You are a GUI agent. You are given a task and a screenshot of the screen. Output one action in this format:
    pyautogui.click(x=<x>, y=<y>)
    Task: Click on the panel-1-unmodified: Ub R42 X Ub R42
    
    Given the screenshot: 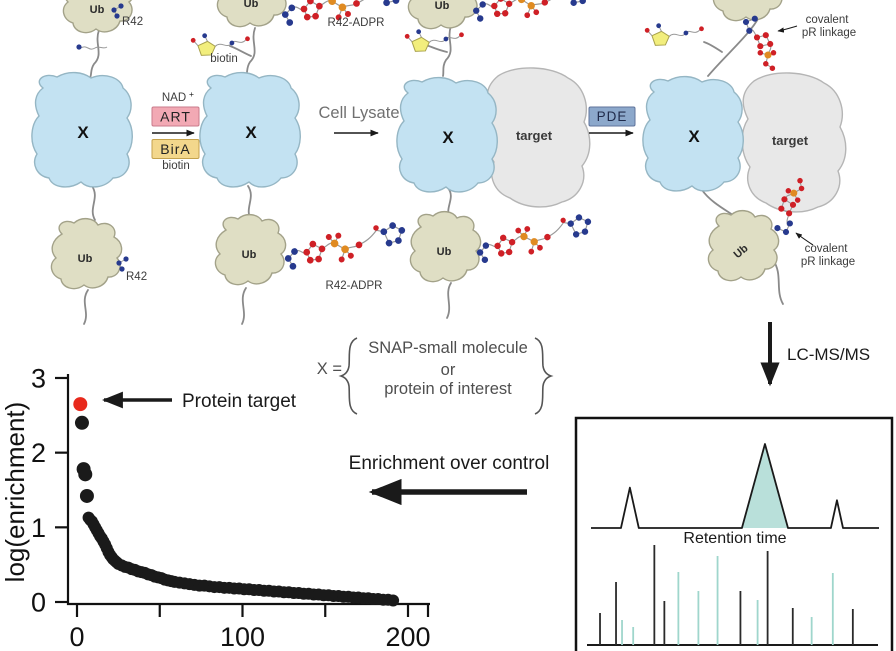 What is the action you would take?
    pyautogui.click(x=89, y=162)
    